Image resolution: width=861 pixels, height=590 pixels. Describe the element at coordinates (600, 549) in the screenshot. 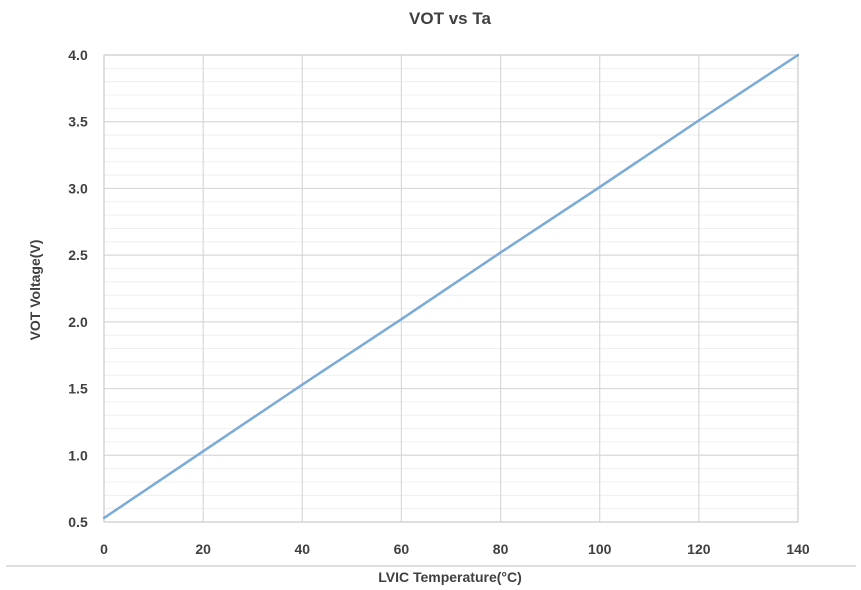

I see `x-tick-label: 100` at that location.